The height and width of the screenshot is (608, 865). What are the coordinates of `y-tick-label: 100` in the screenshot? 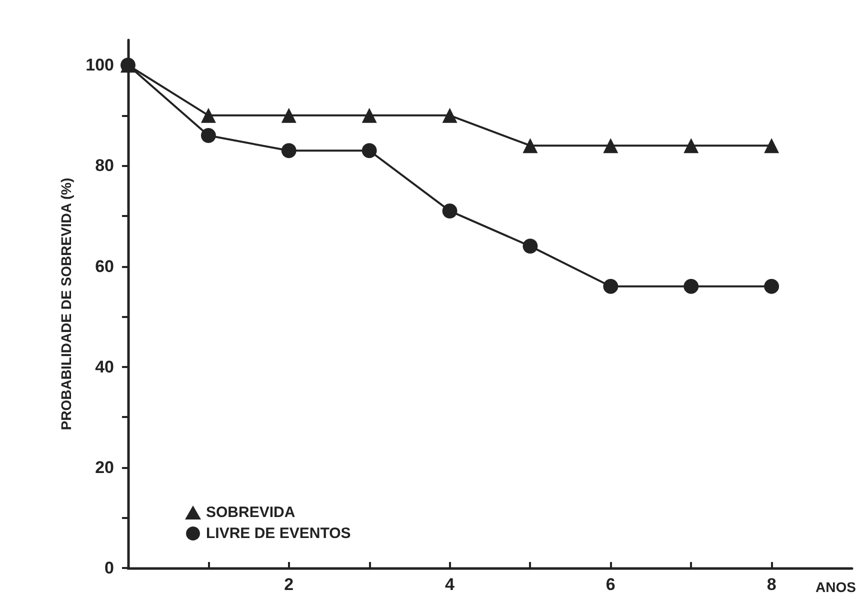 It's located at (100, 65).